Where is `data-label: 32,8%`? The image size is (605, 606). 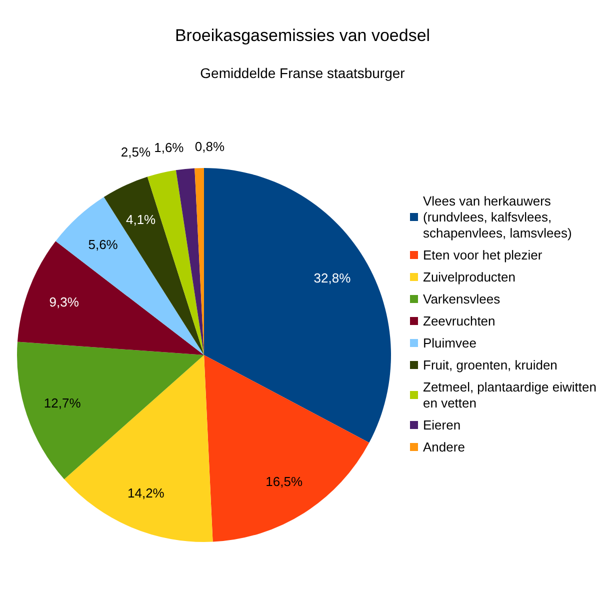
data-label: 32,8% is located at coordinates (333, 278).